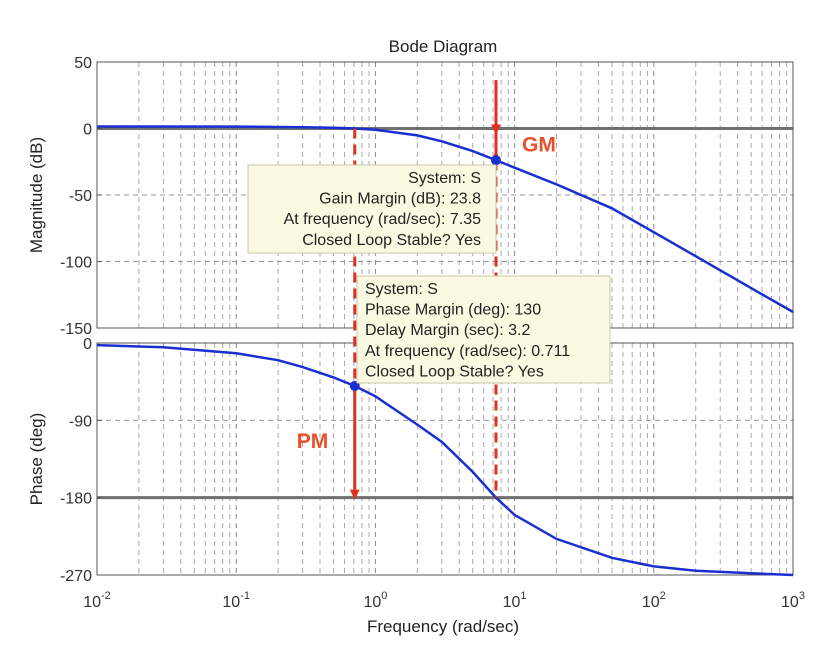  Describe the element at coordinates (453, 310) in the screenshot. I see `phase-margin-datatip-line: Phase Margin (deg): 130` at that location.